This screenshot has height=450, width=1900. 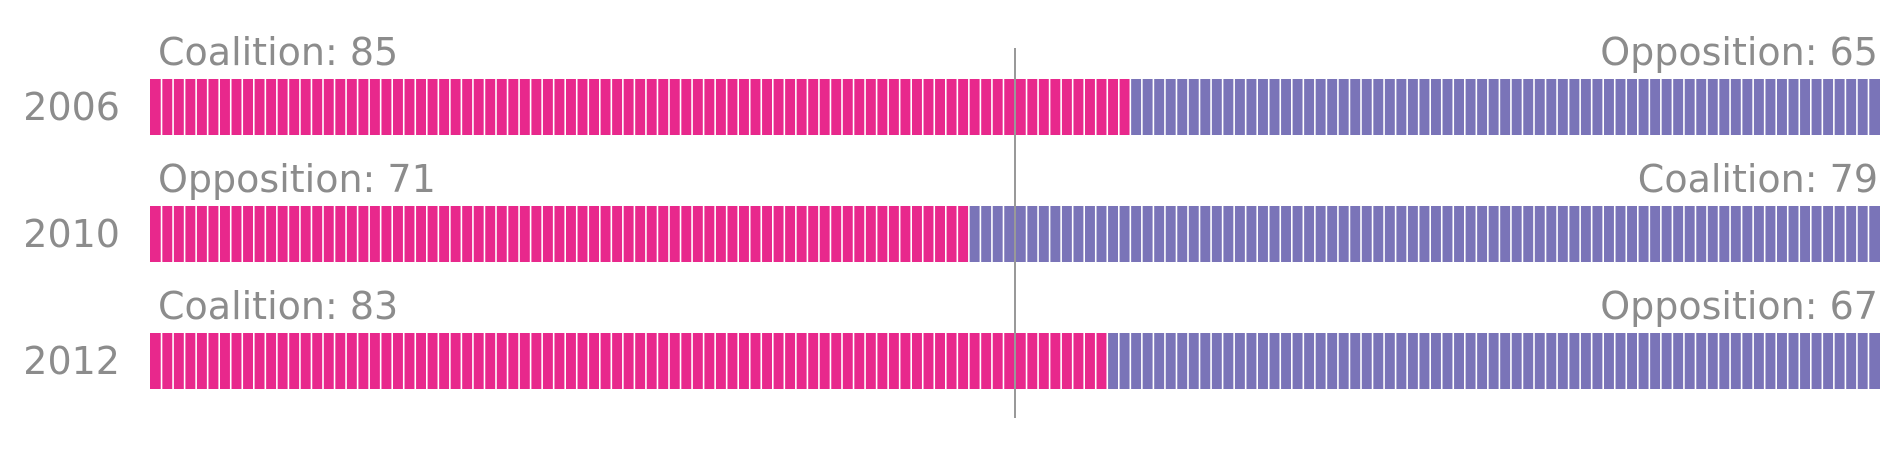 I want to click on bar-2010-left-opposition, so click(x=559, y=234).